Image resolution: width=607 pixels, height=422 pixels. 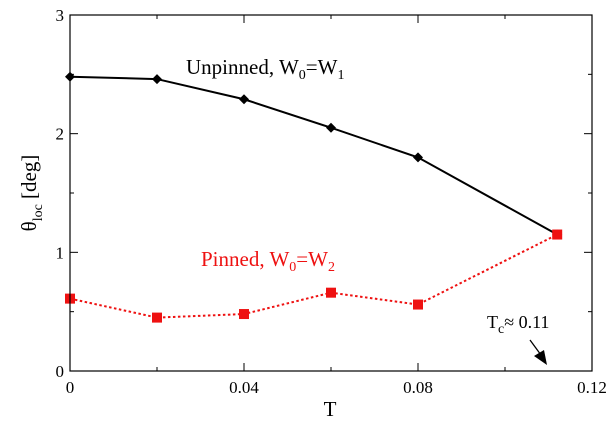 What do you see at coordinates (501, 329) in the screenshot?
I see `tc-label-sub: c` at bounding box center [501, 329].